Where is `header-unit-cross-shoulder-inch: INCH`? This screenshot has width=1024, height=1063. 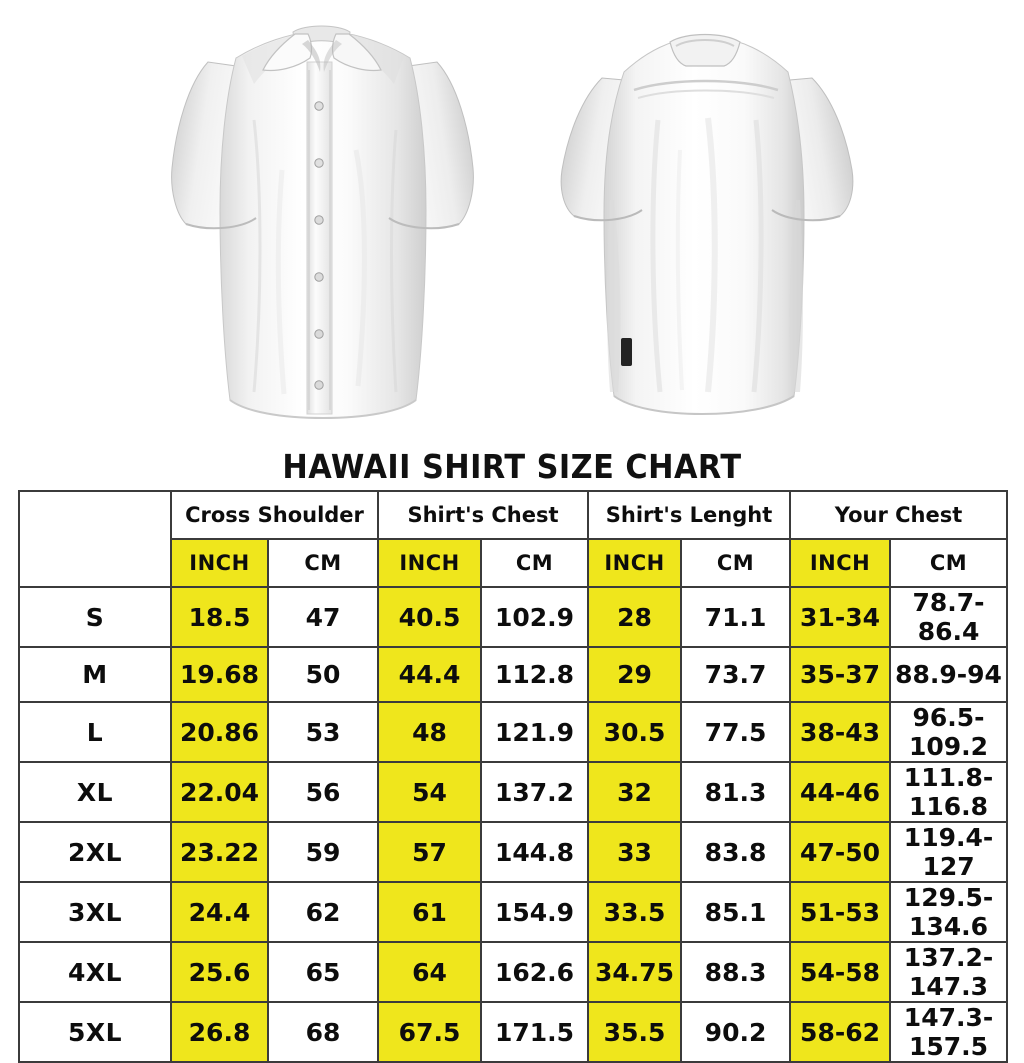
header-unit-cross-shoulder-inch: INCH is located at coordinates (219, 563).